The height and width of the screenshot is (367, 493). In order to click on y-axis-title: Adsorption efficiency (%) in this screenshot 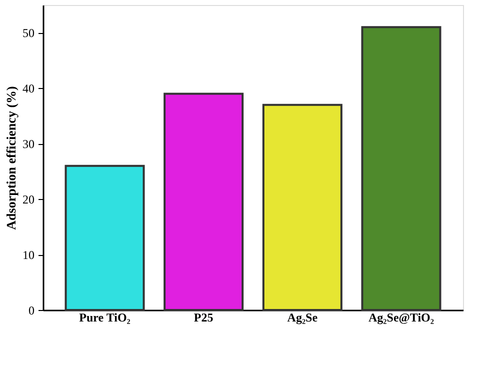, I will do `click(11, 158)`.